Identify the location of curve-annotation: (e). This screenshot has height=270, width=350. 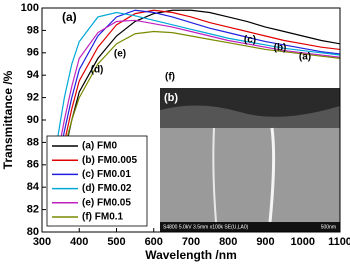
(120, 54).